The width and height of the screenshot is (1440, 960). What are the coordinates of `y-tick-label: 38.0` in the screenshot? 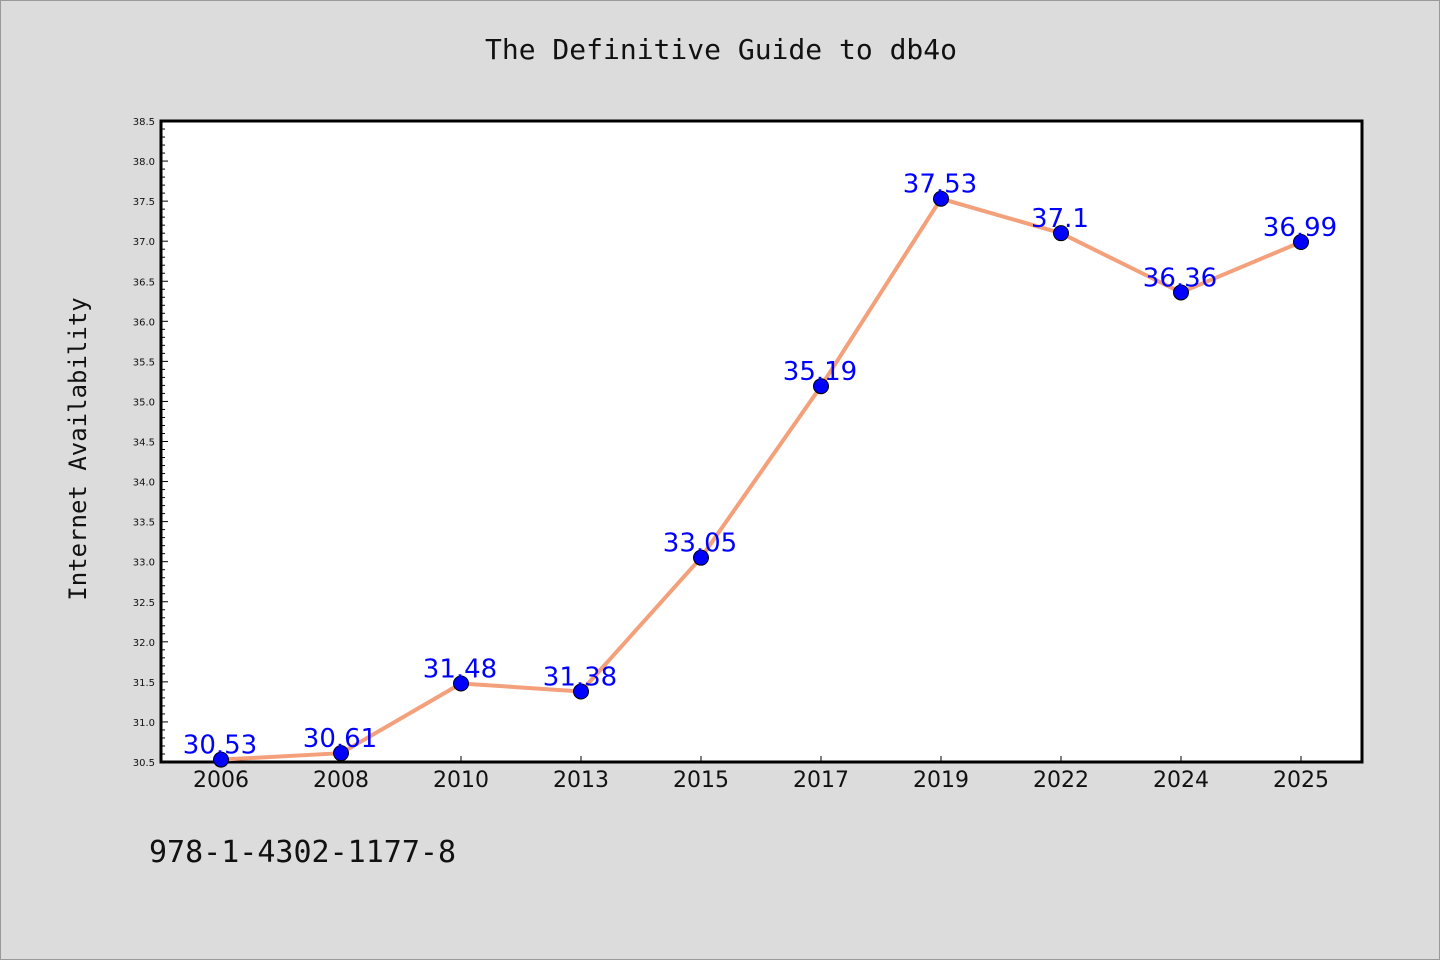 It's located at (144, 162).